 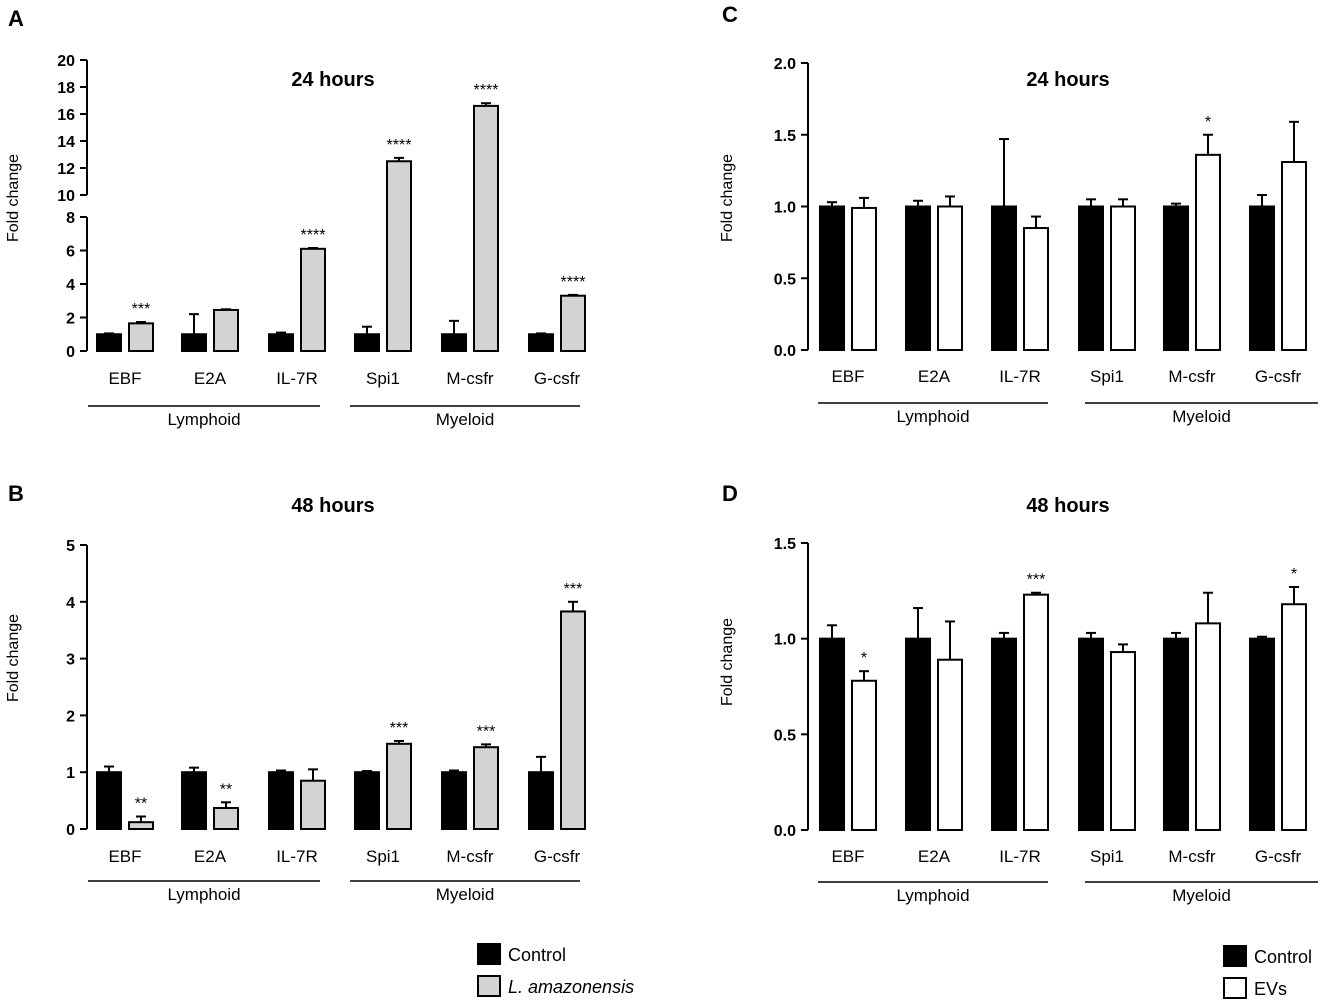 I want to click on y-tick-label: 2, so click(x=70, y=319).